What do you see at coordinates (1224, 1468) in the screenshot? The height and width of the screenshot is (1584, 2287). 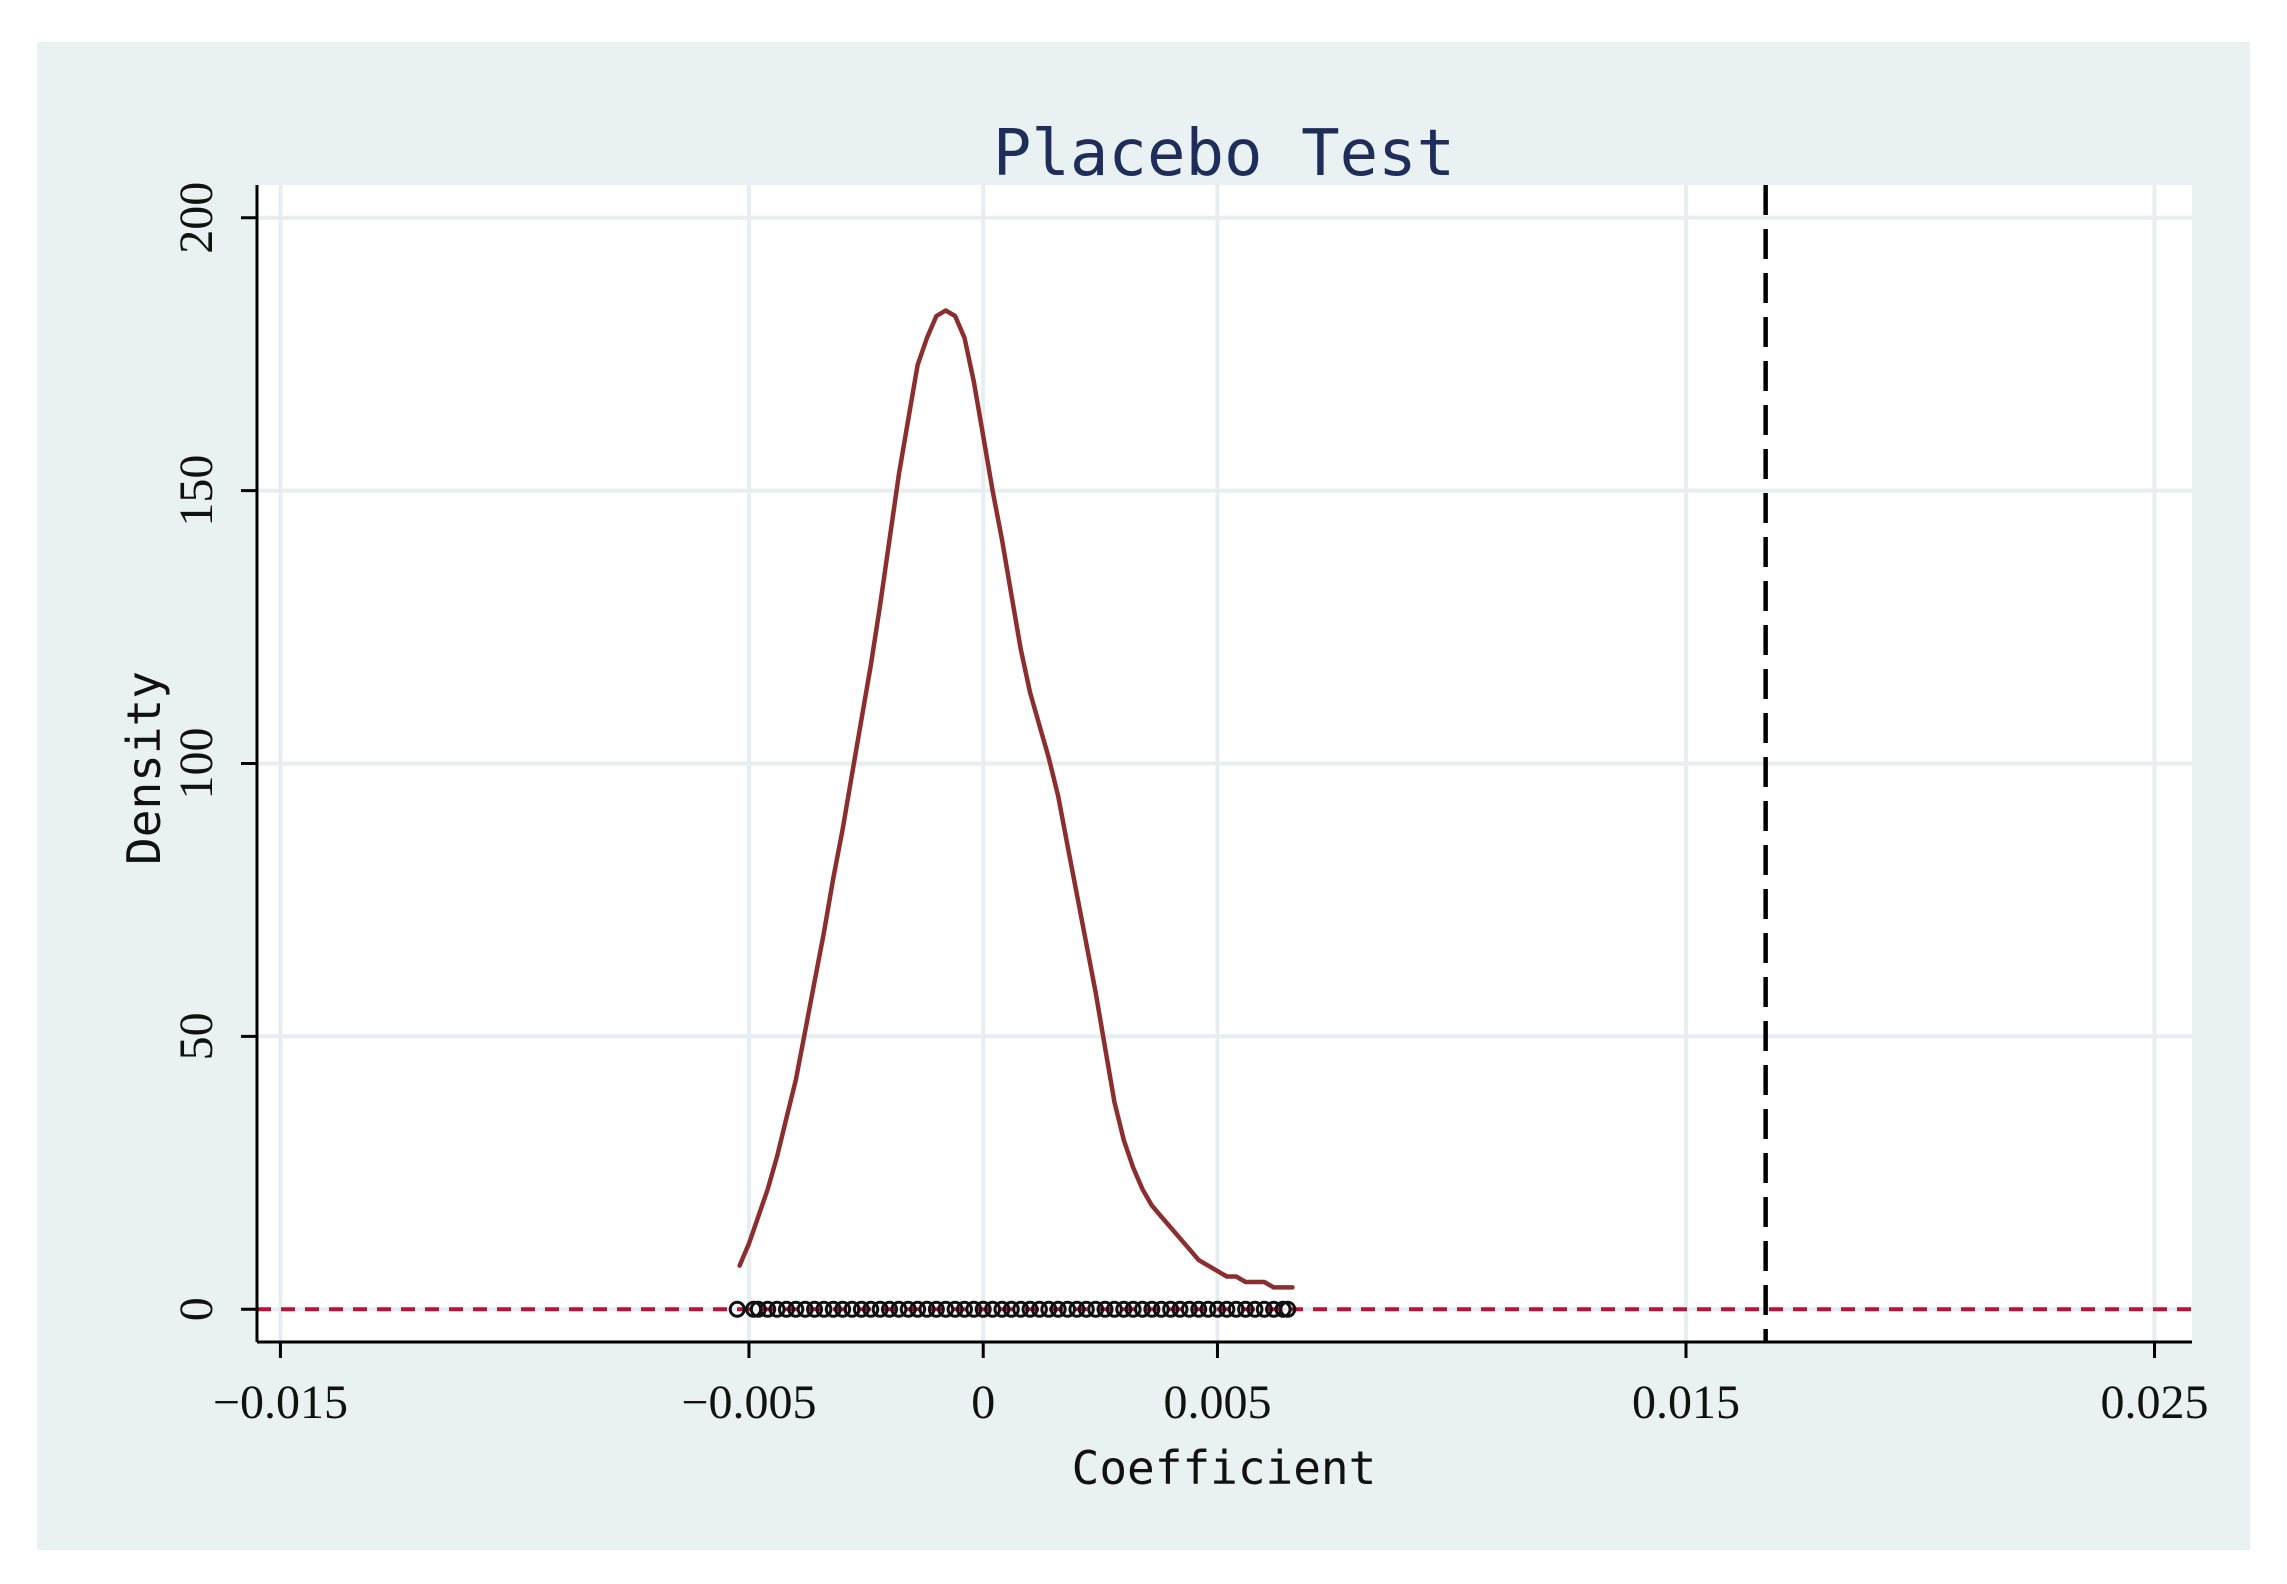 I see `x-axis-title: Coefficient` at bounding box center [1224, 1468].